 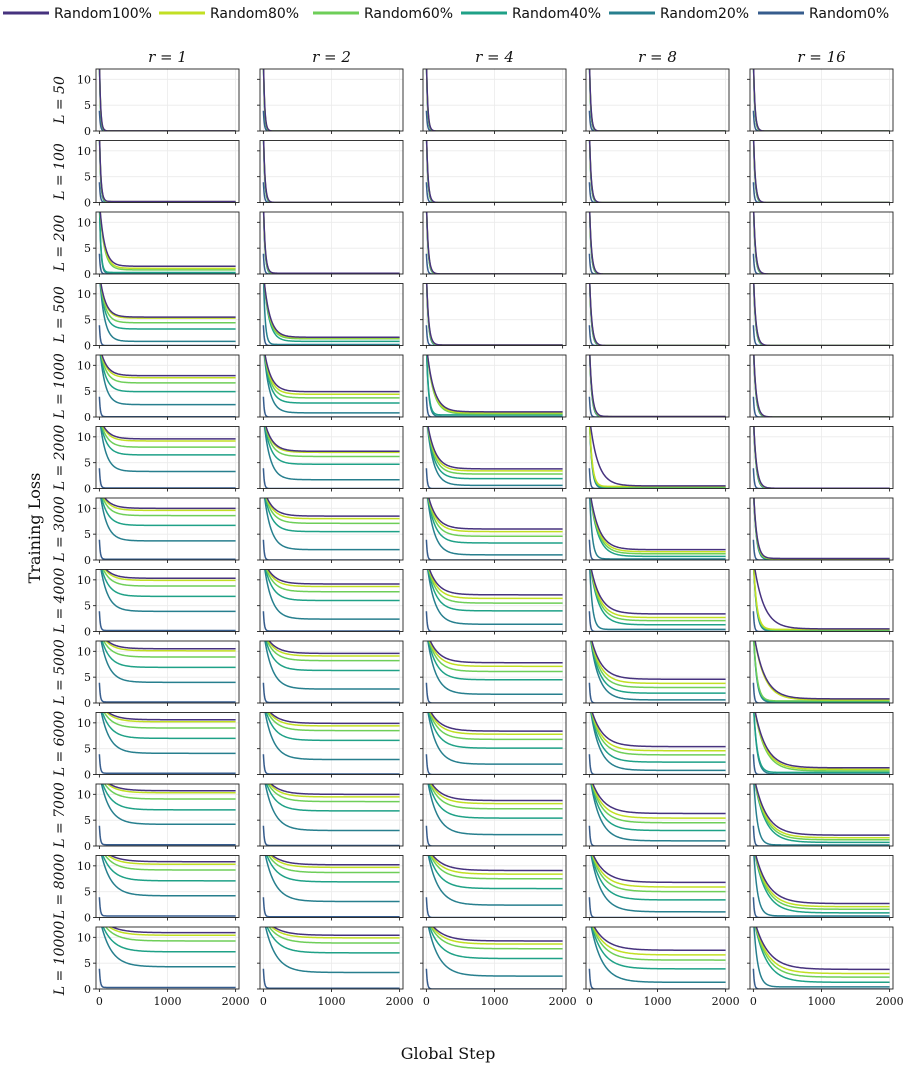 I want to click on panel-r12-c3: 0 1000 2000, so click(x=661, y=967).